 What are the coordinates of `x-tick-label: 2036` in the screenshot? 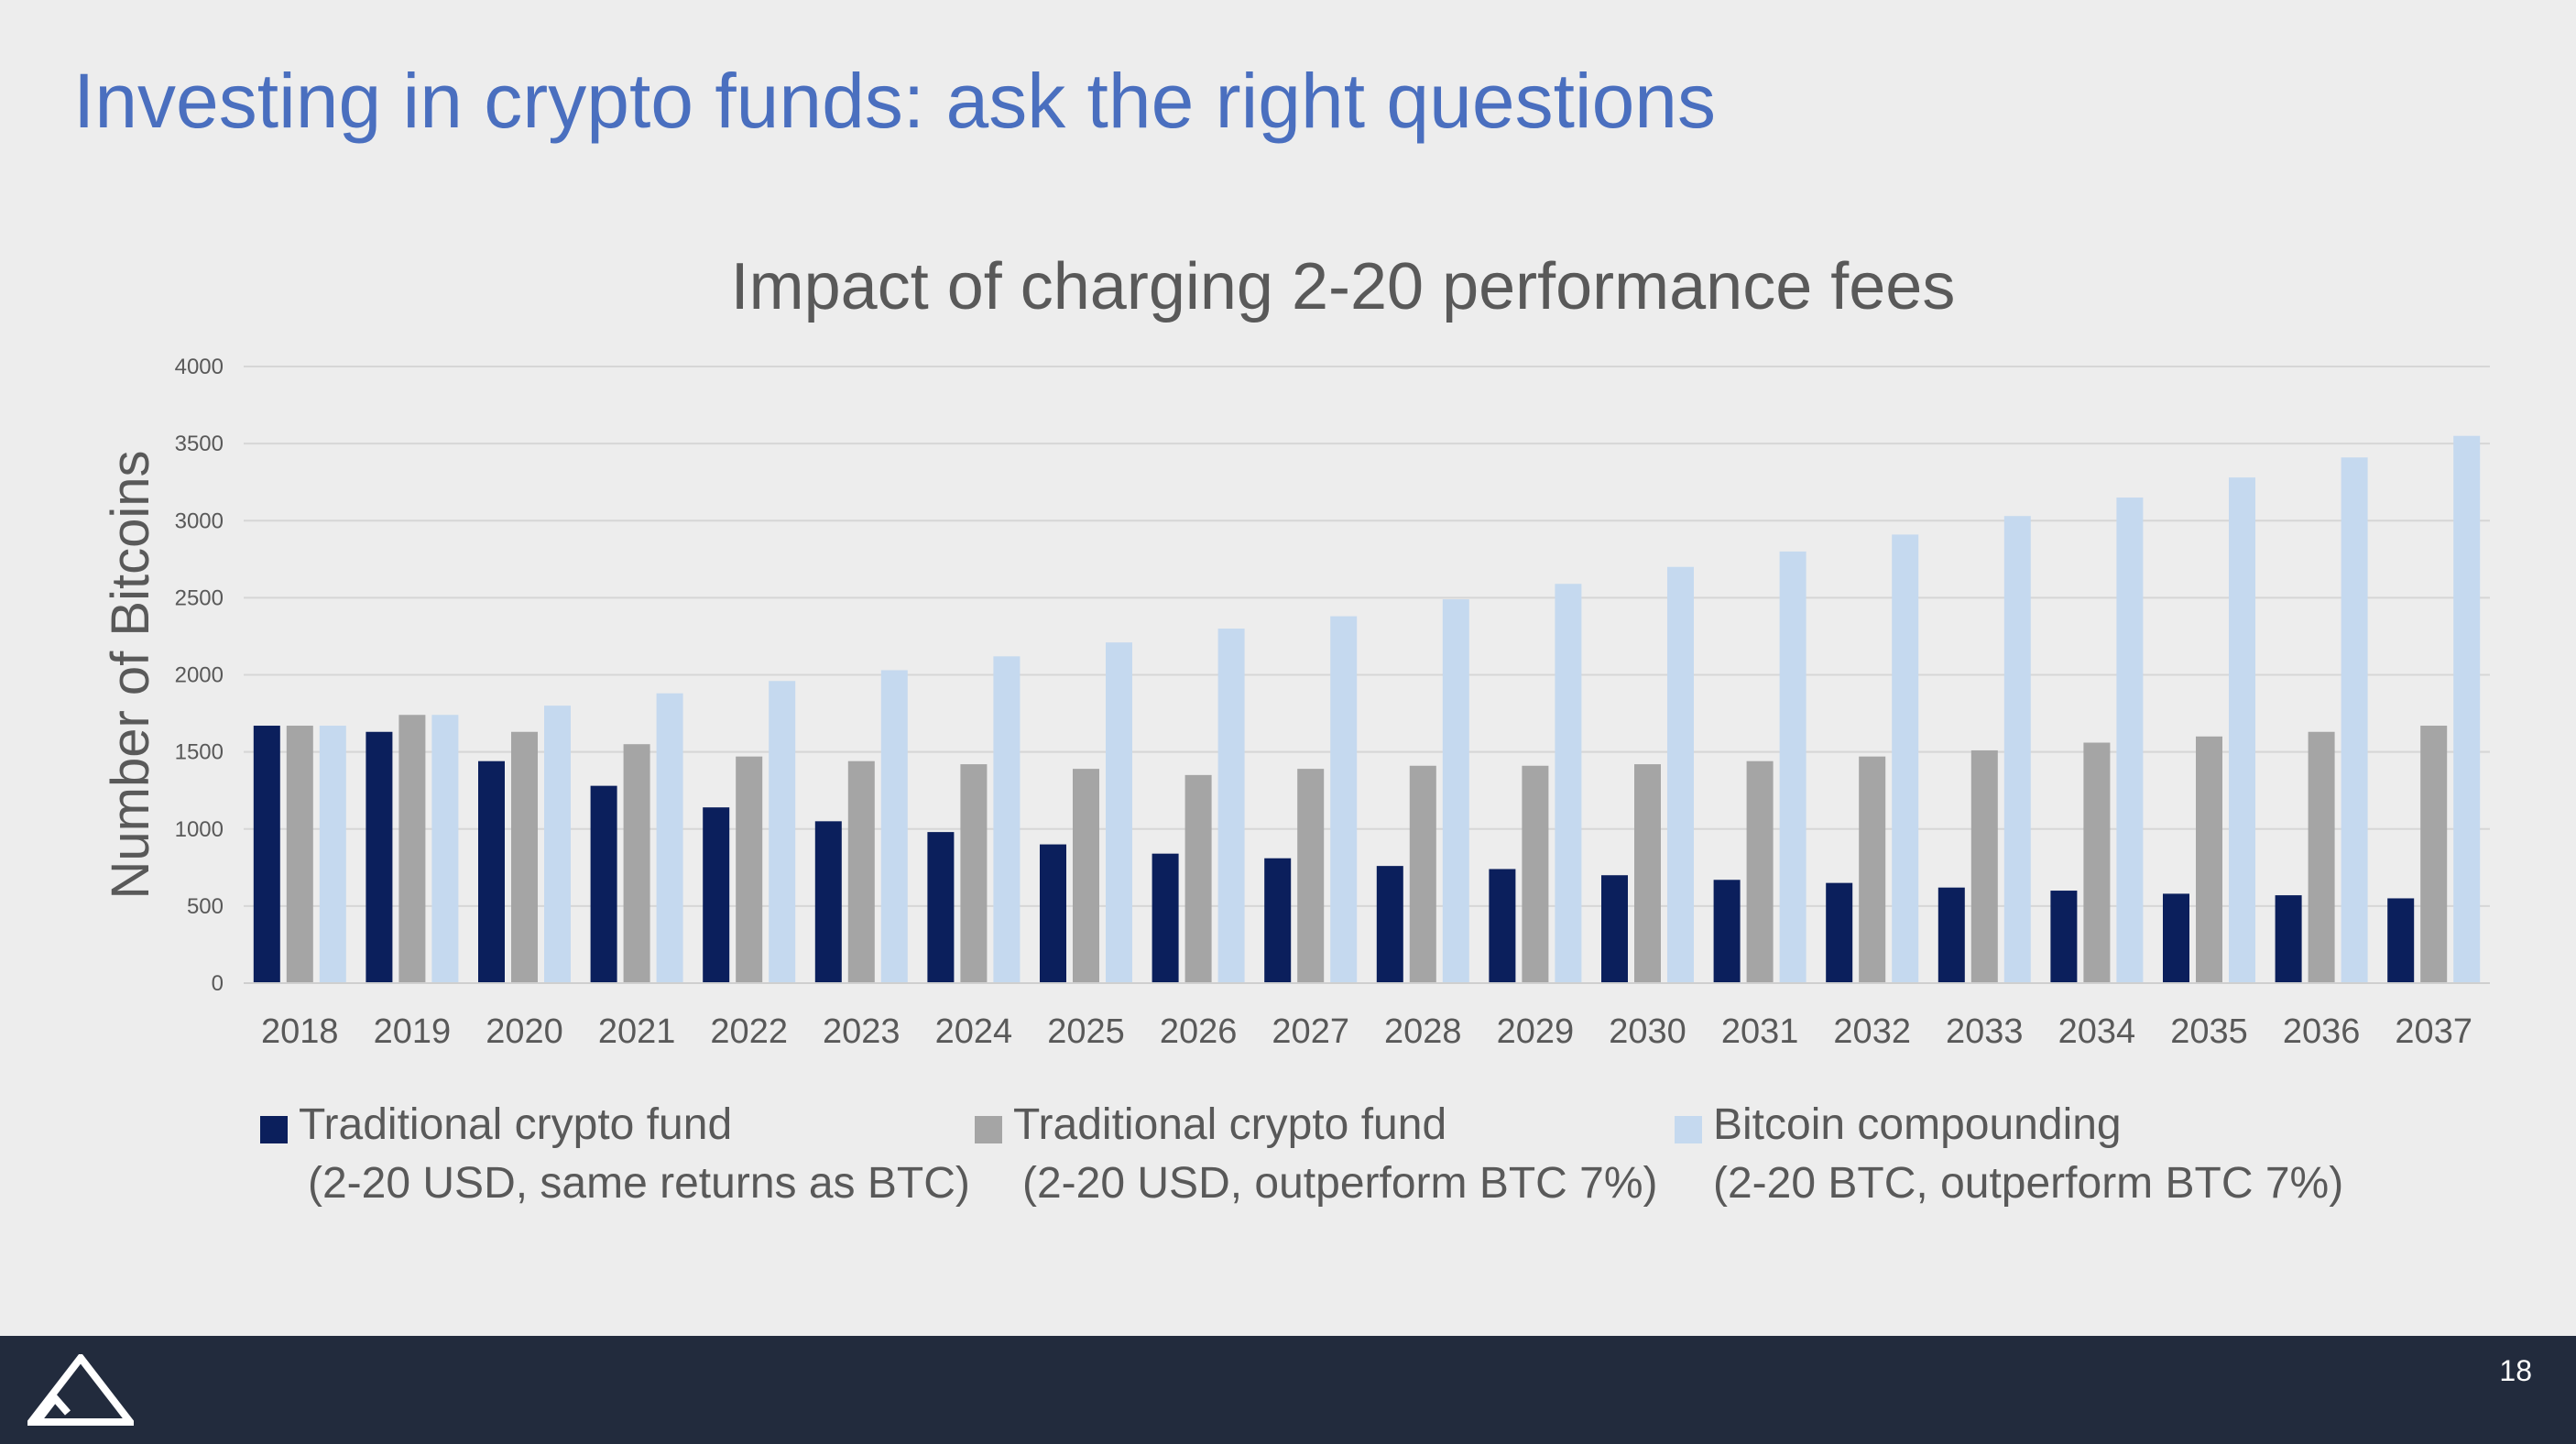 It's located at (2322, 1031).